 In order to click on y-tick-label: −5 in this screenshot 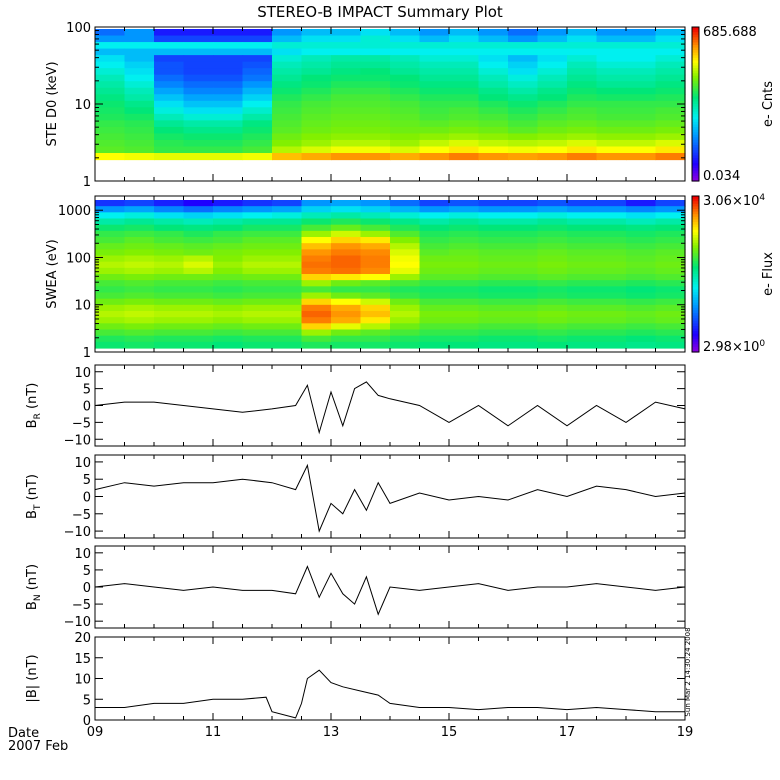, I will do `click(81, 605)`.